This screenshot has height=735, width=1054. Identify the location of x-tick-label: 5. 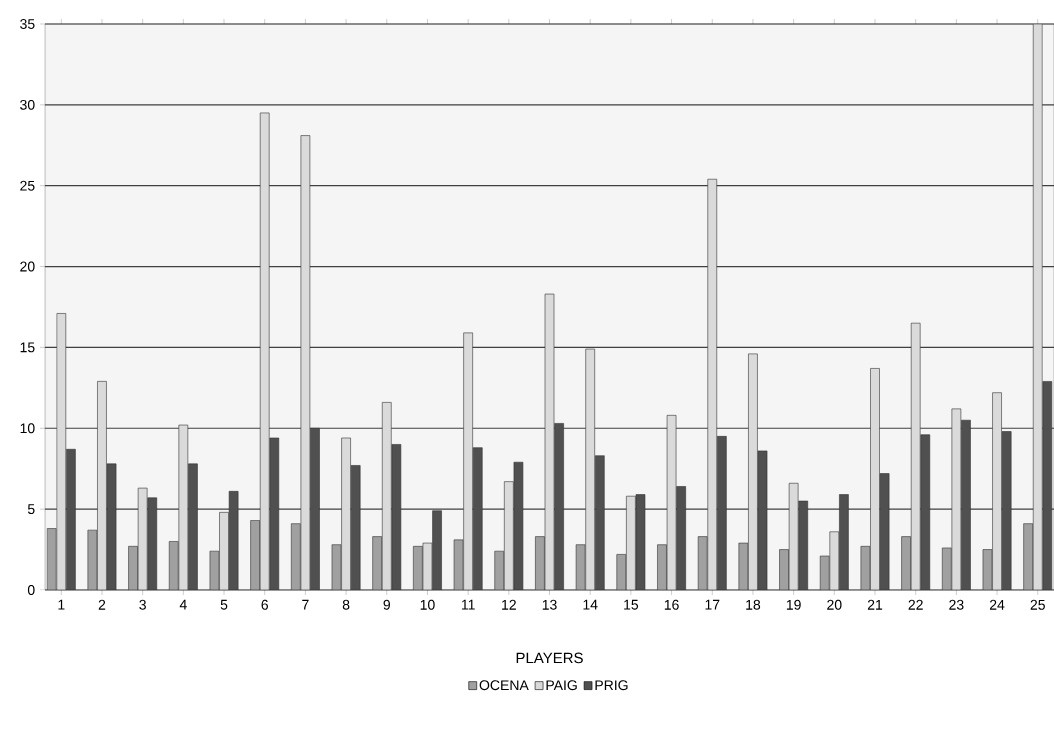
(224, 604).